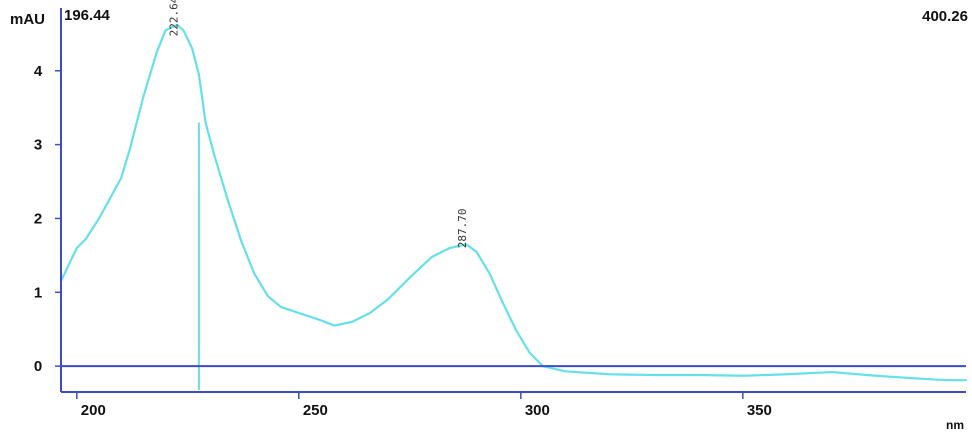 This screenshot has height=437, width=972. What do you see at coordinates (462, 228) in the screenshot?
I see `peak-label: 287.70` at bounding box center [462, 228].